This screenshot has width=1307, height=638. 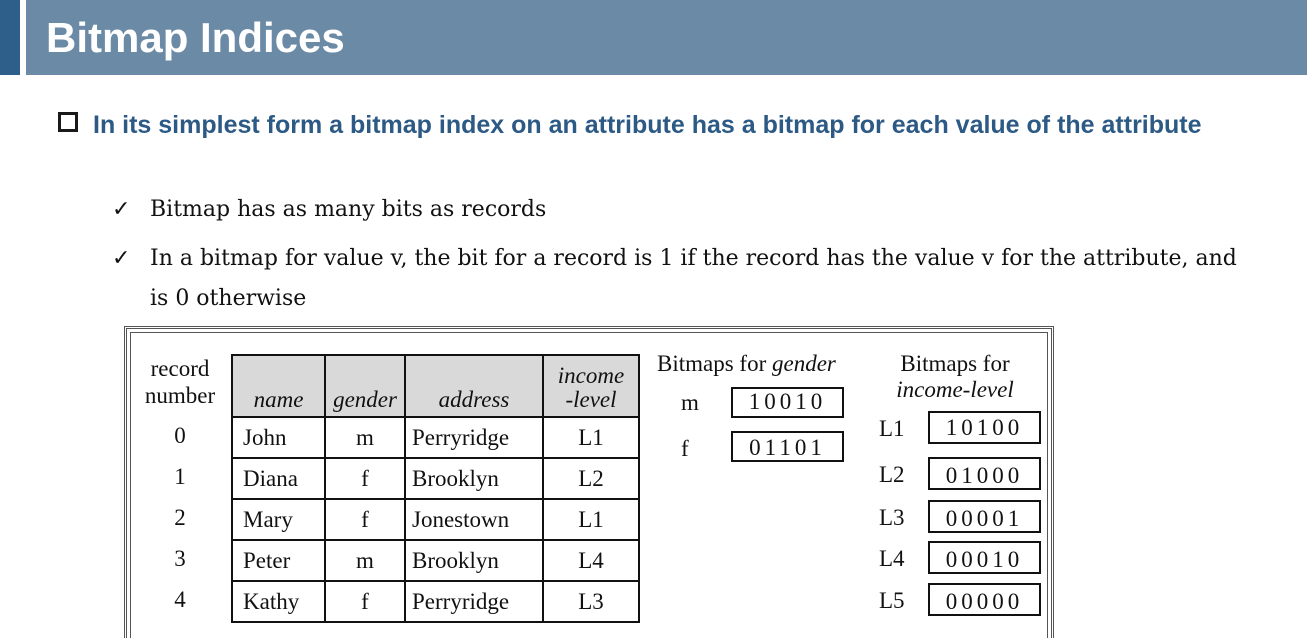 What do you see at coordinates (10, 37) in the screenshot?
I see `header-accent-bar` at bounding box center [10, 37].